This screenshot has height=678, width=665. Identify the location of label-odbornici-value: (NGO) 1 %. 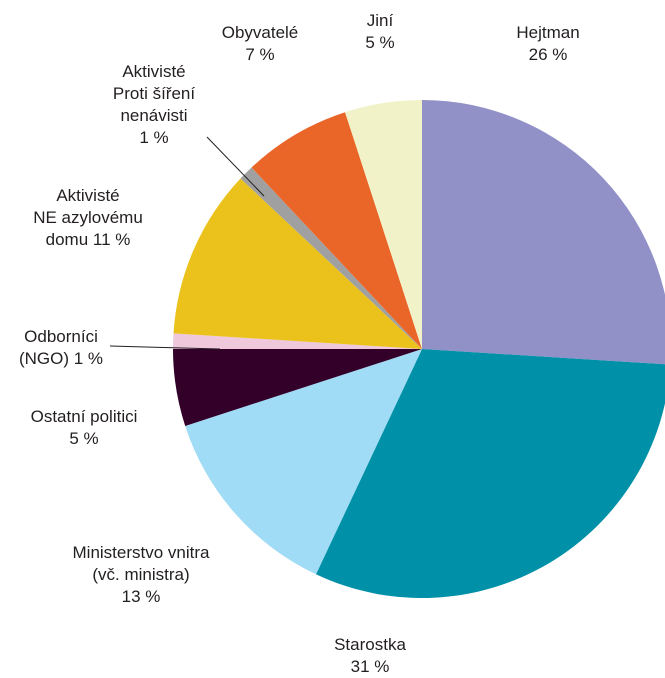
(61, 358).